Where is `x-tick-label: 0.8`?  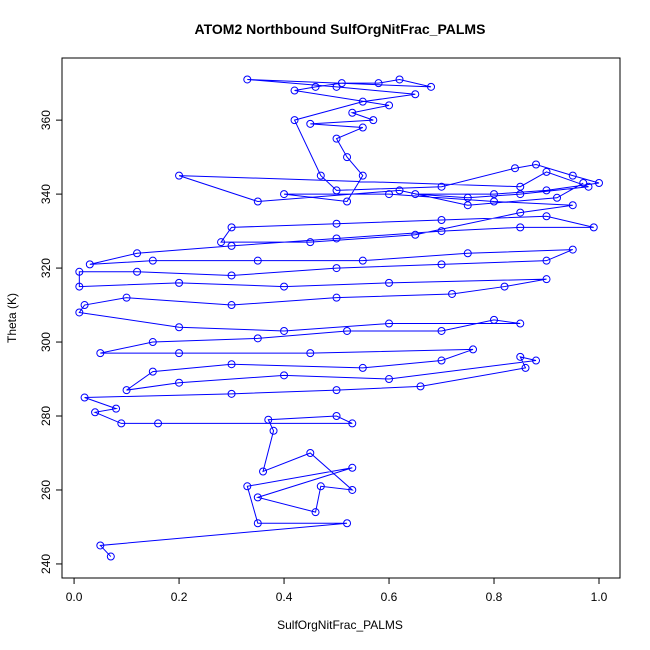 x-tick-label: 0.8 is located at coordinates (494, 597).